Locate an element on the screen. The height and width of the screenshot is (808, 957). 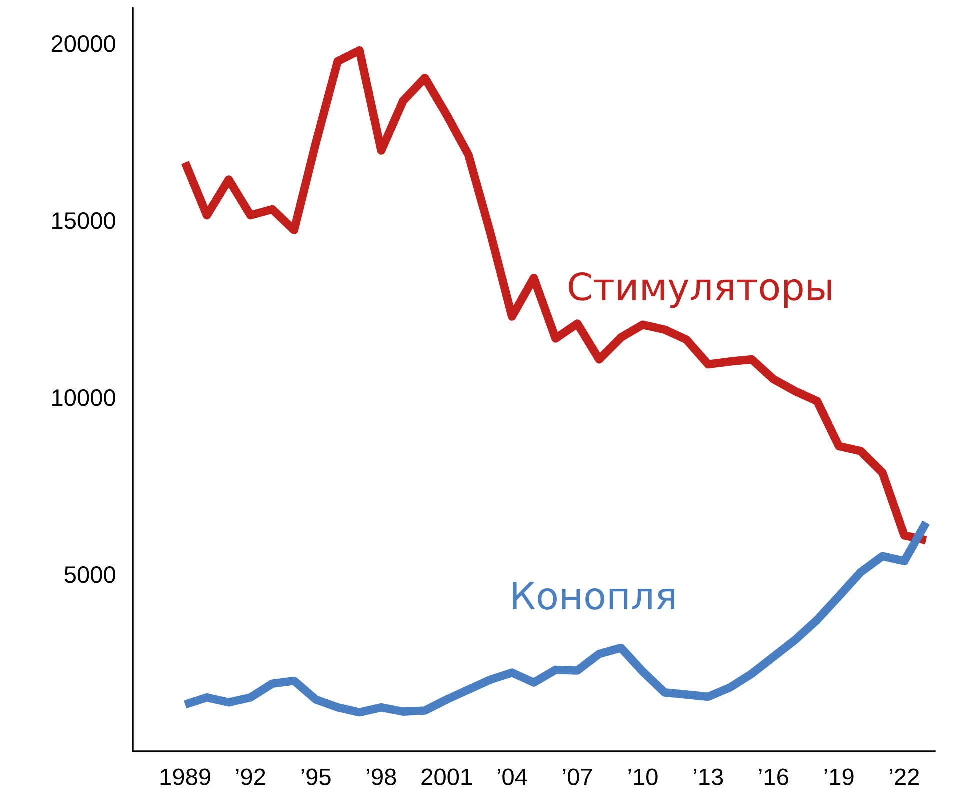
y-tick-label: 10000 is located at coordinates (84, 398).